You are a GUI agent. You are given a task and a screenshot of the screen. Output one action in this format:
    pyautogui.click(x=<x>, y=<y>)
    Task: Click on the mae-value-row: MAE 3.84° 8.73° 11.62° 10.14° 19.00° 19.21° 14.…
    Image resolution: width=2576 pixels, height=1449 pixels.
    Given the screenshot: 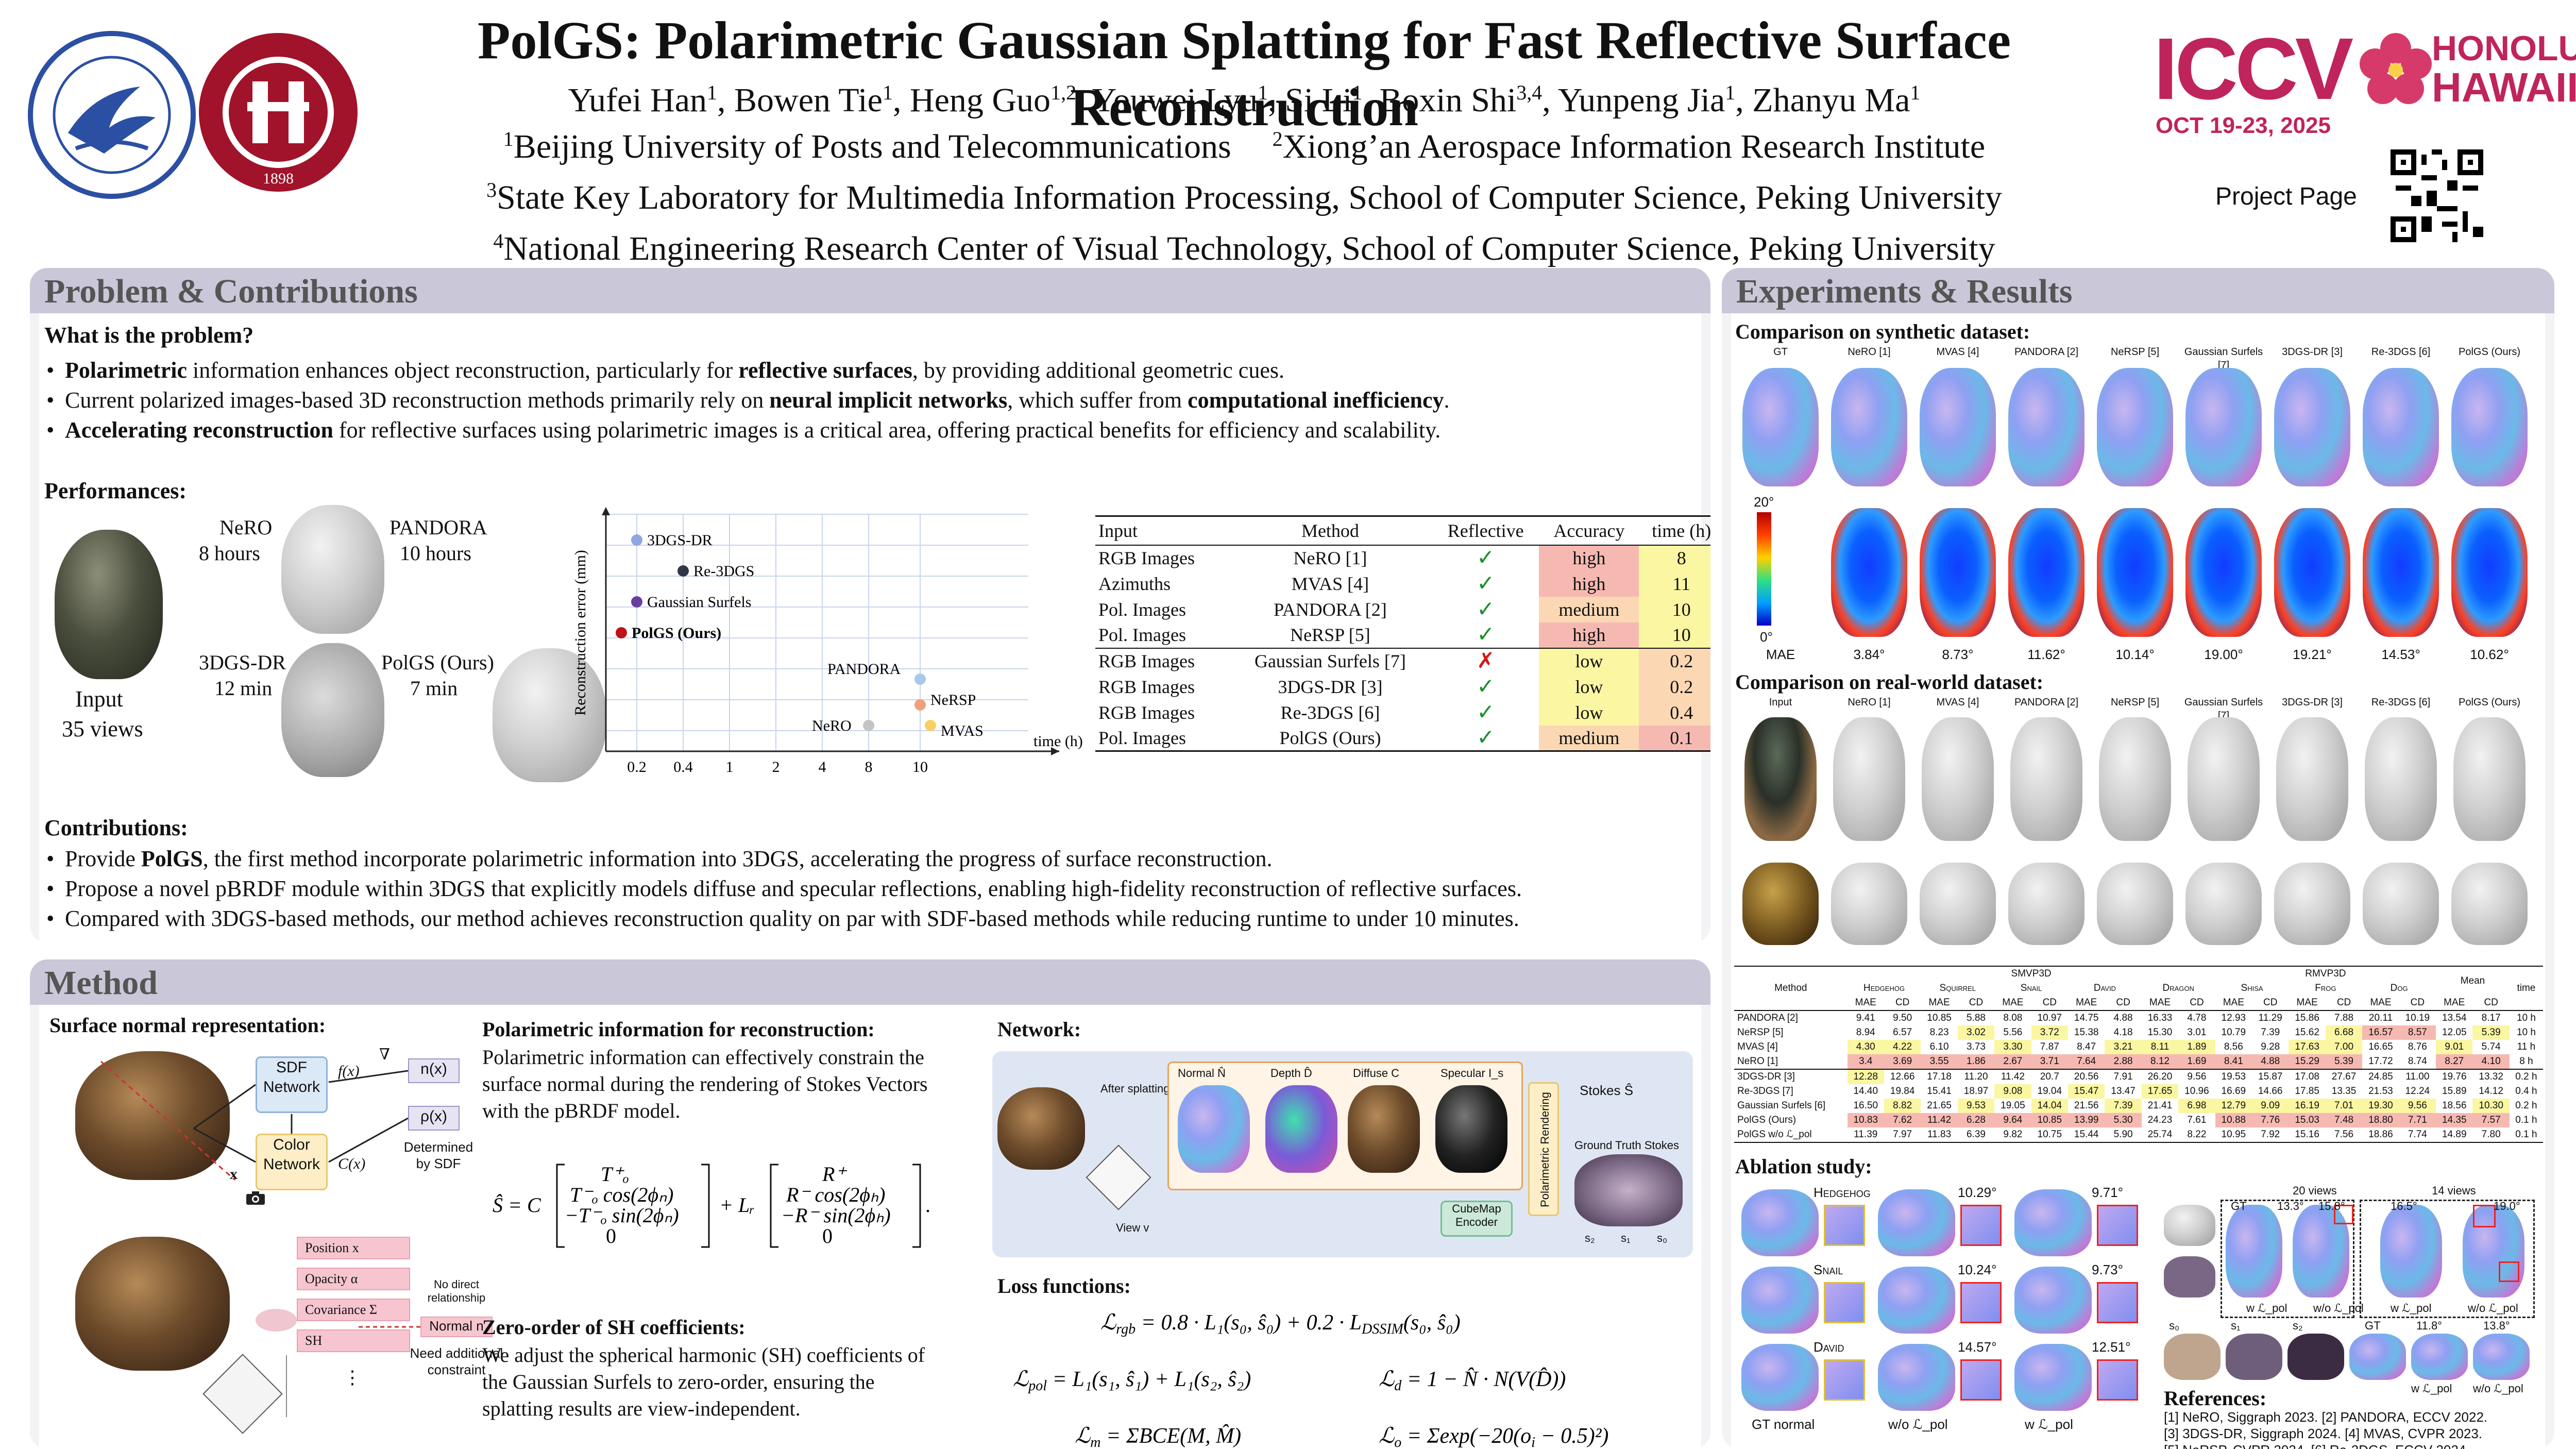 What is the action you would take?
    pyautogui.click(x=2138, y=655)
    